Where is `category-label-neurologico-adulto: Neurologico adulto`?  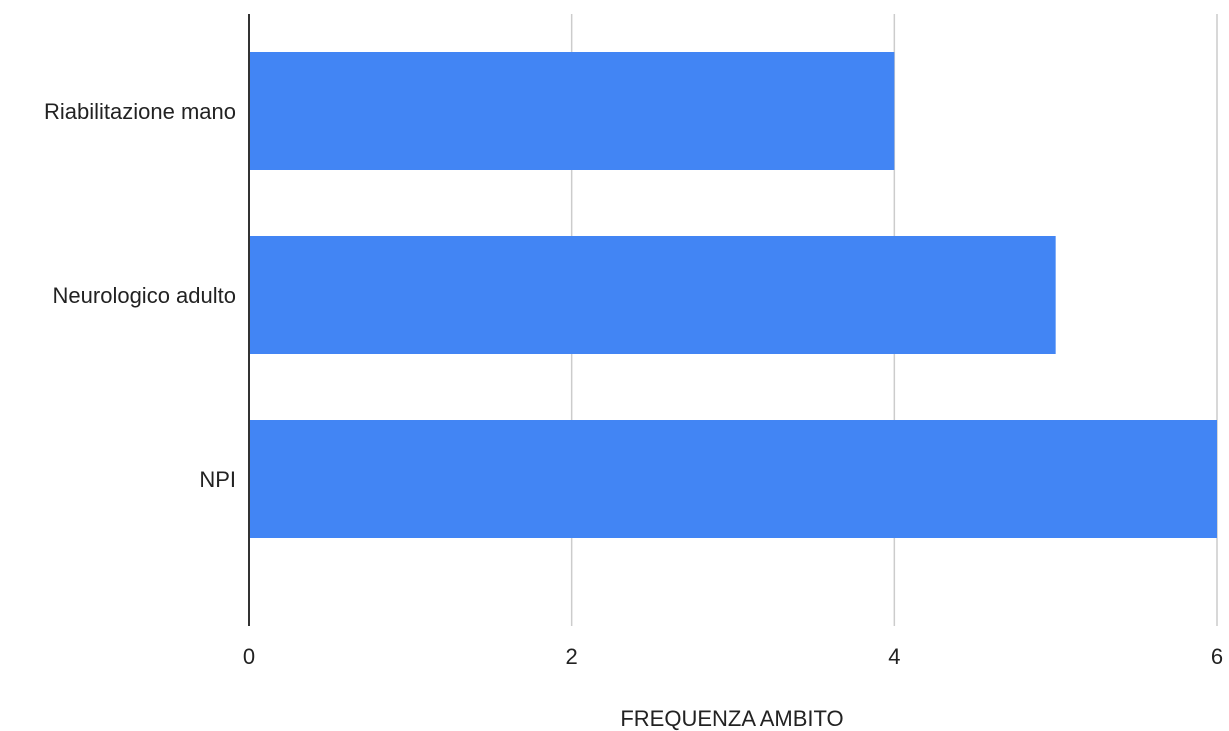
category-label-neurologico-adulto: Neurologico adulto is located at coordinates (144, 295).